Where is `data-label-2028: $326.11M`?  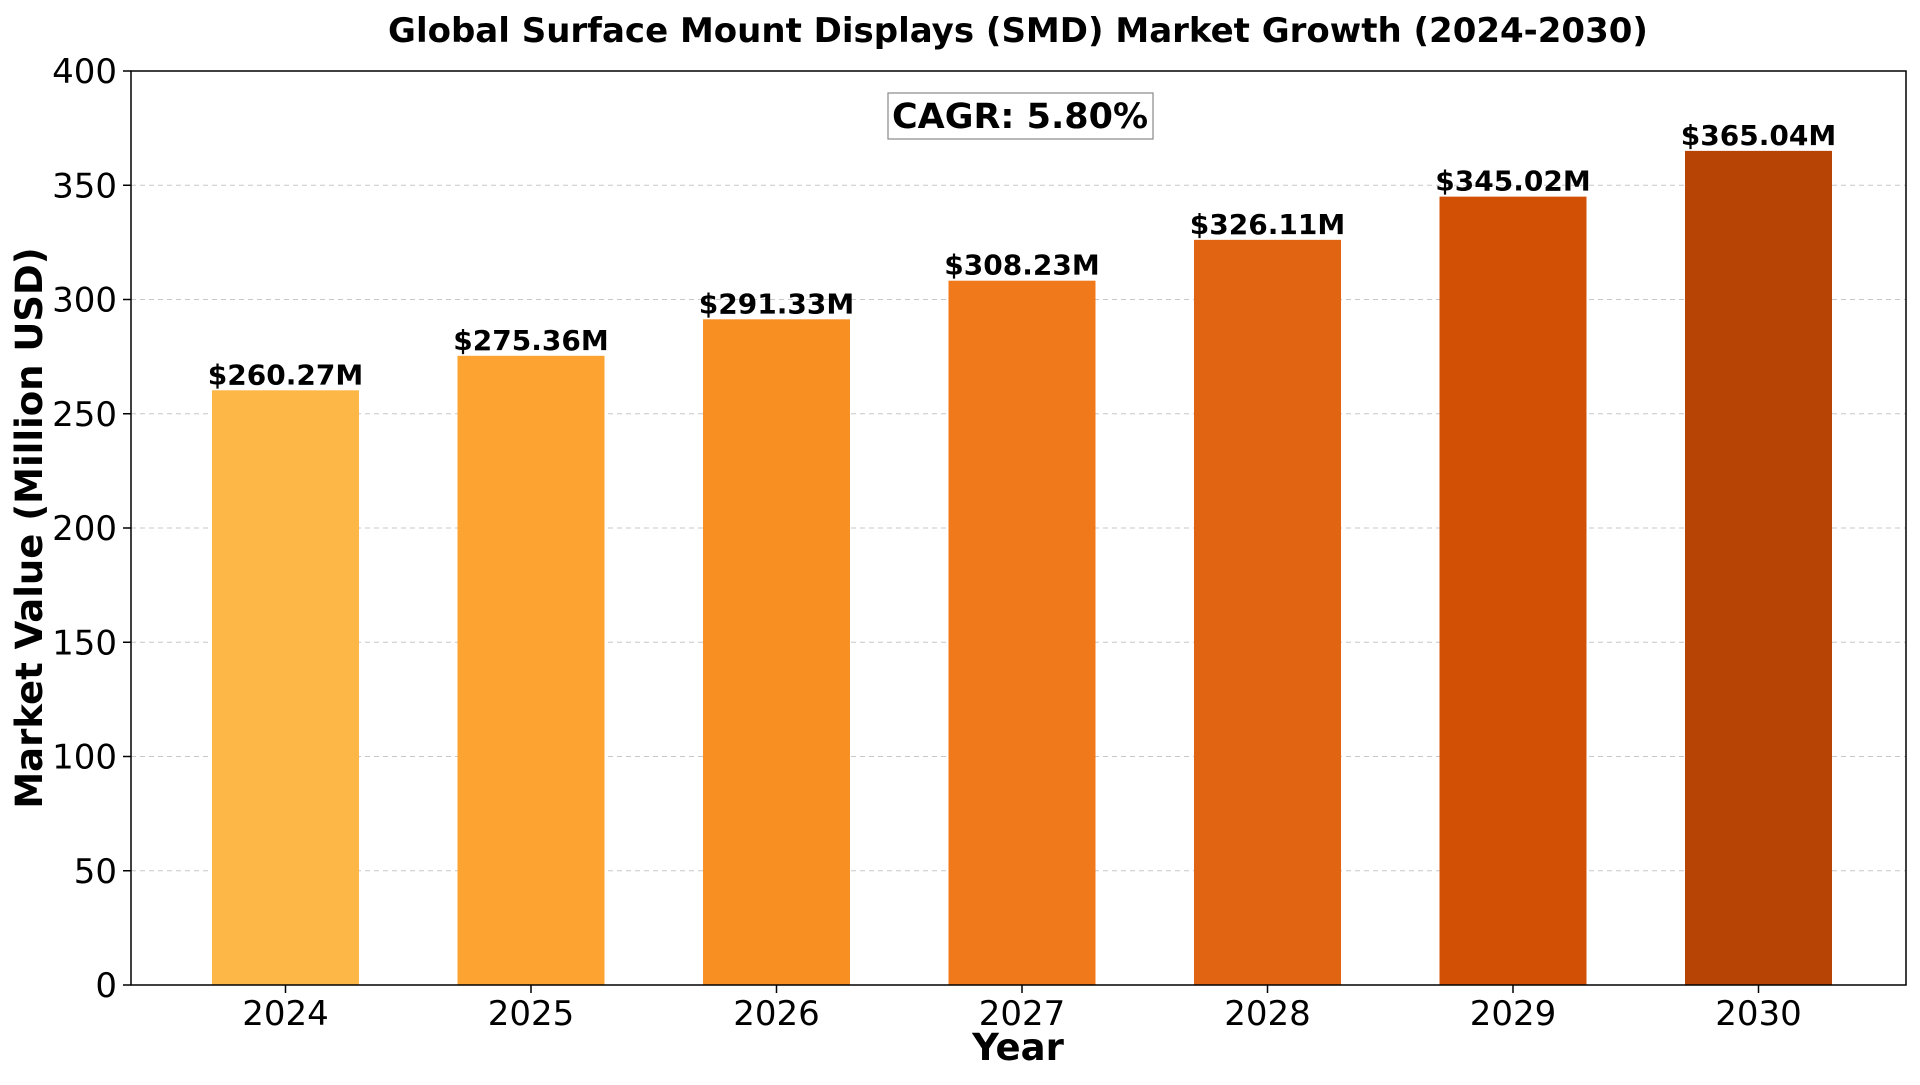 data-label-2028: $326.11M is located at coordinates (1267, 224).